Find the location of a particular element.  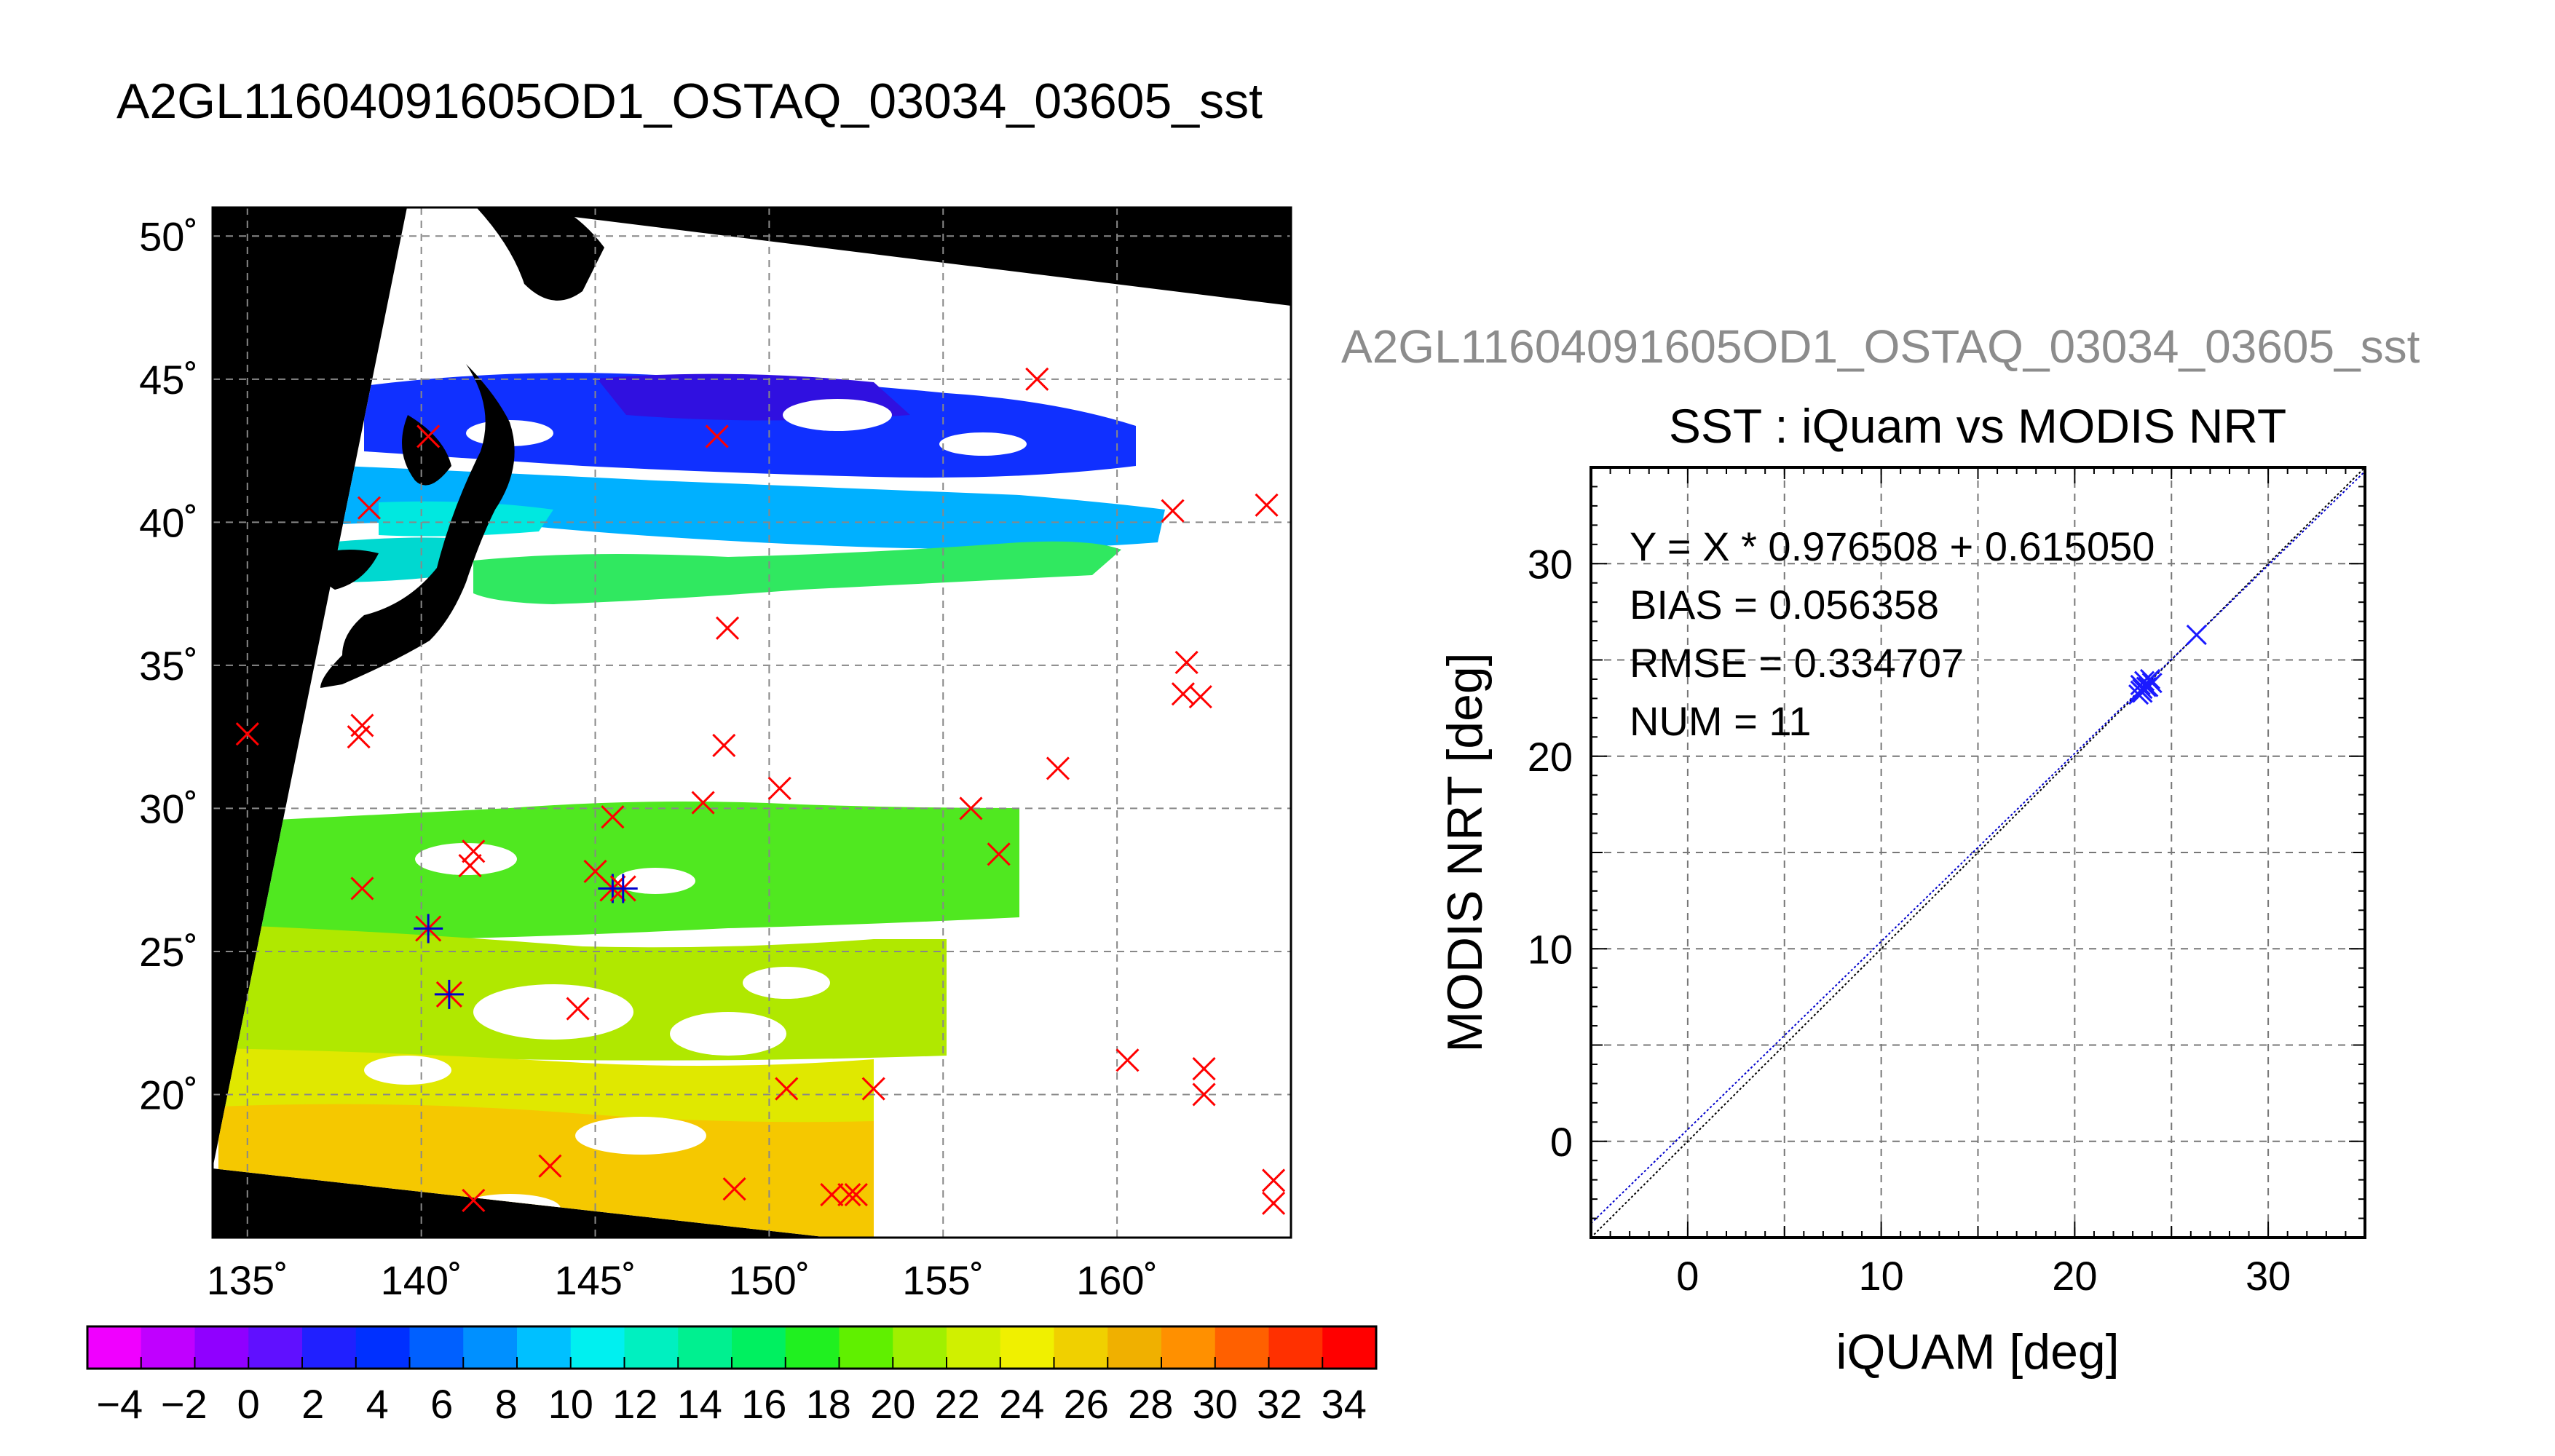

colorbar-label: 2 is located at coordinates (312, 1404).